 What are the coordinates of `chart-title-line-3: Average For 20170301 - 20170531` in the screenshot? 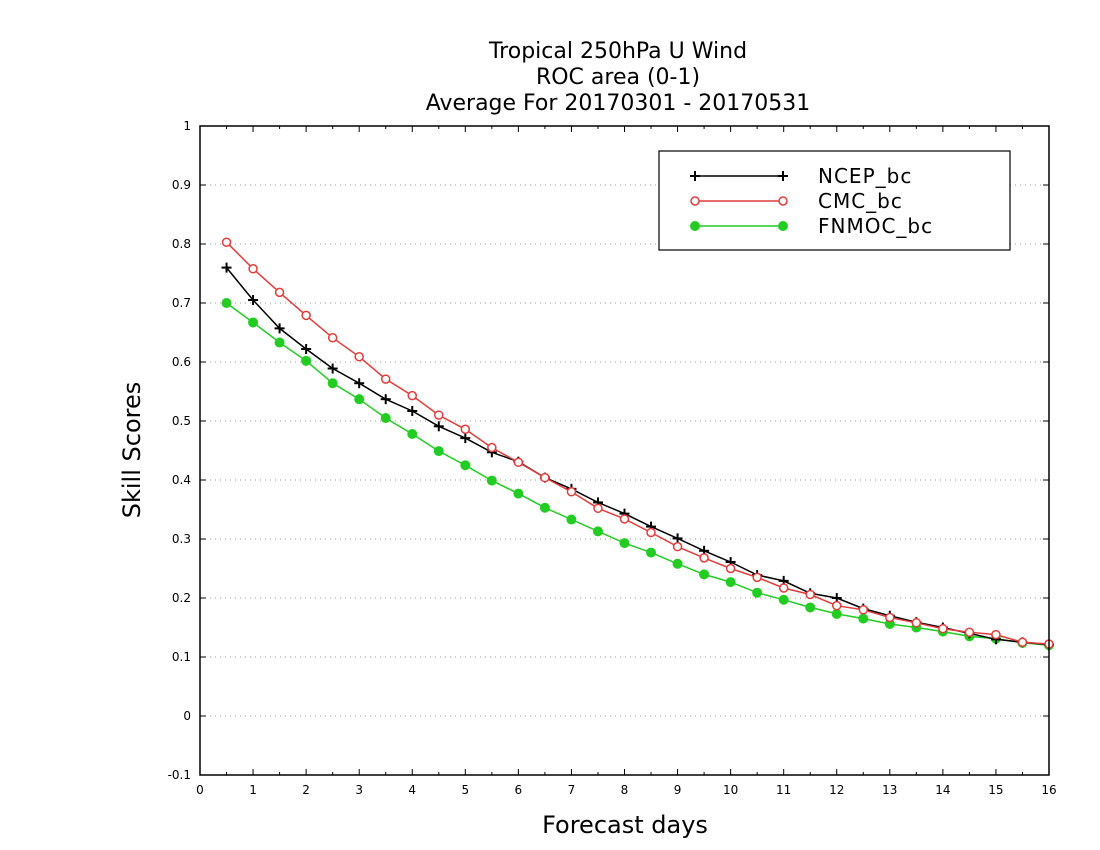 It's located at (618, 103).